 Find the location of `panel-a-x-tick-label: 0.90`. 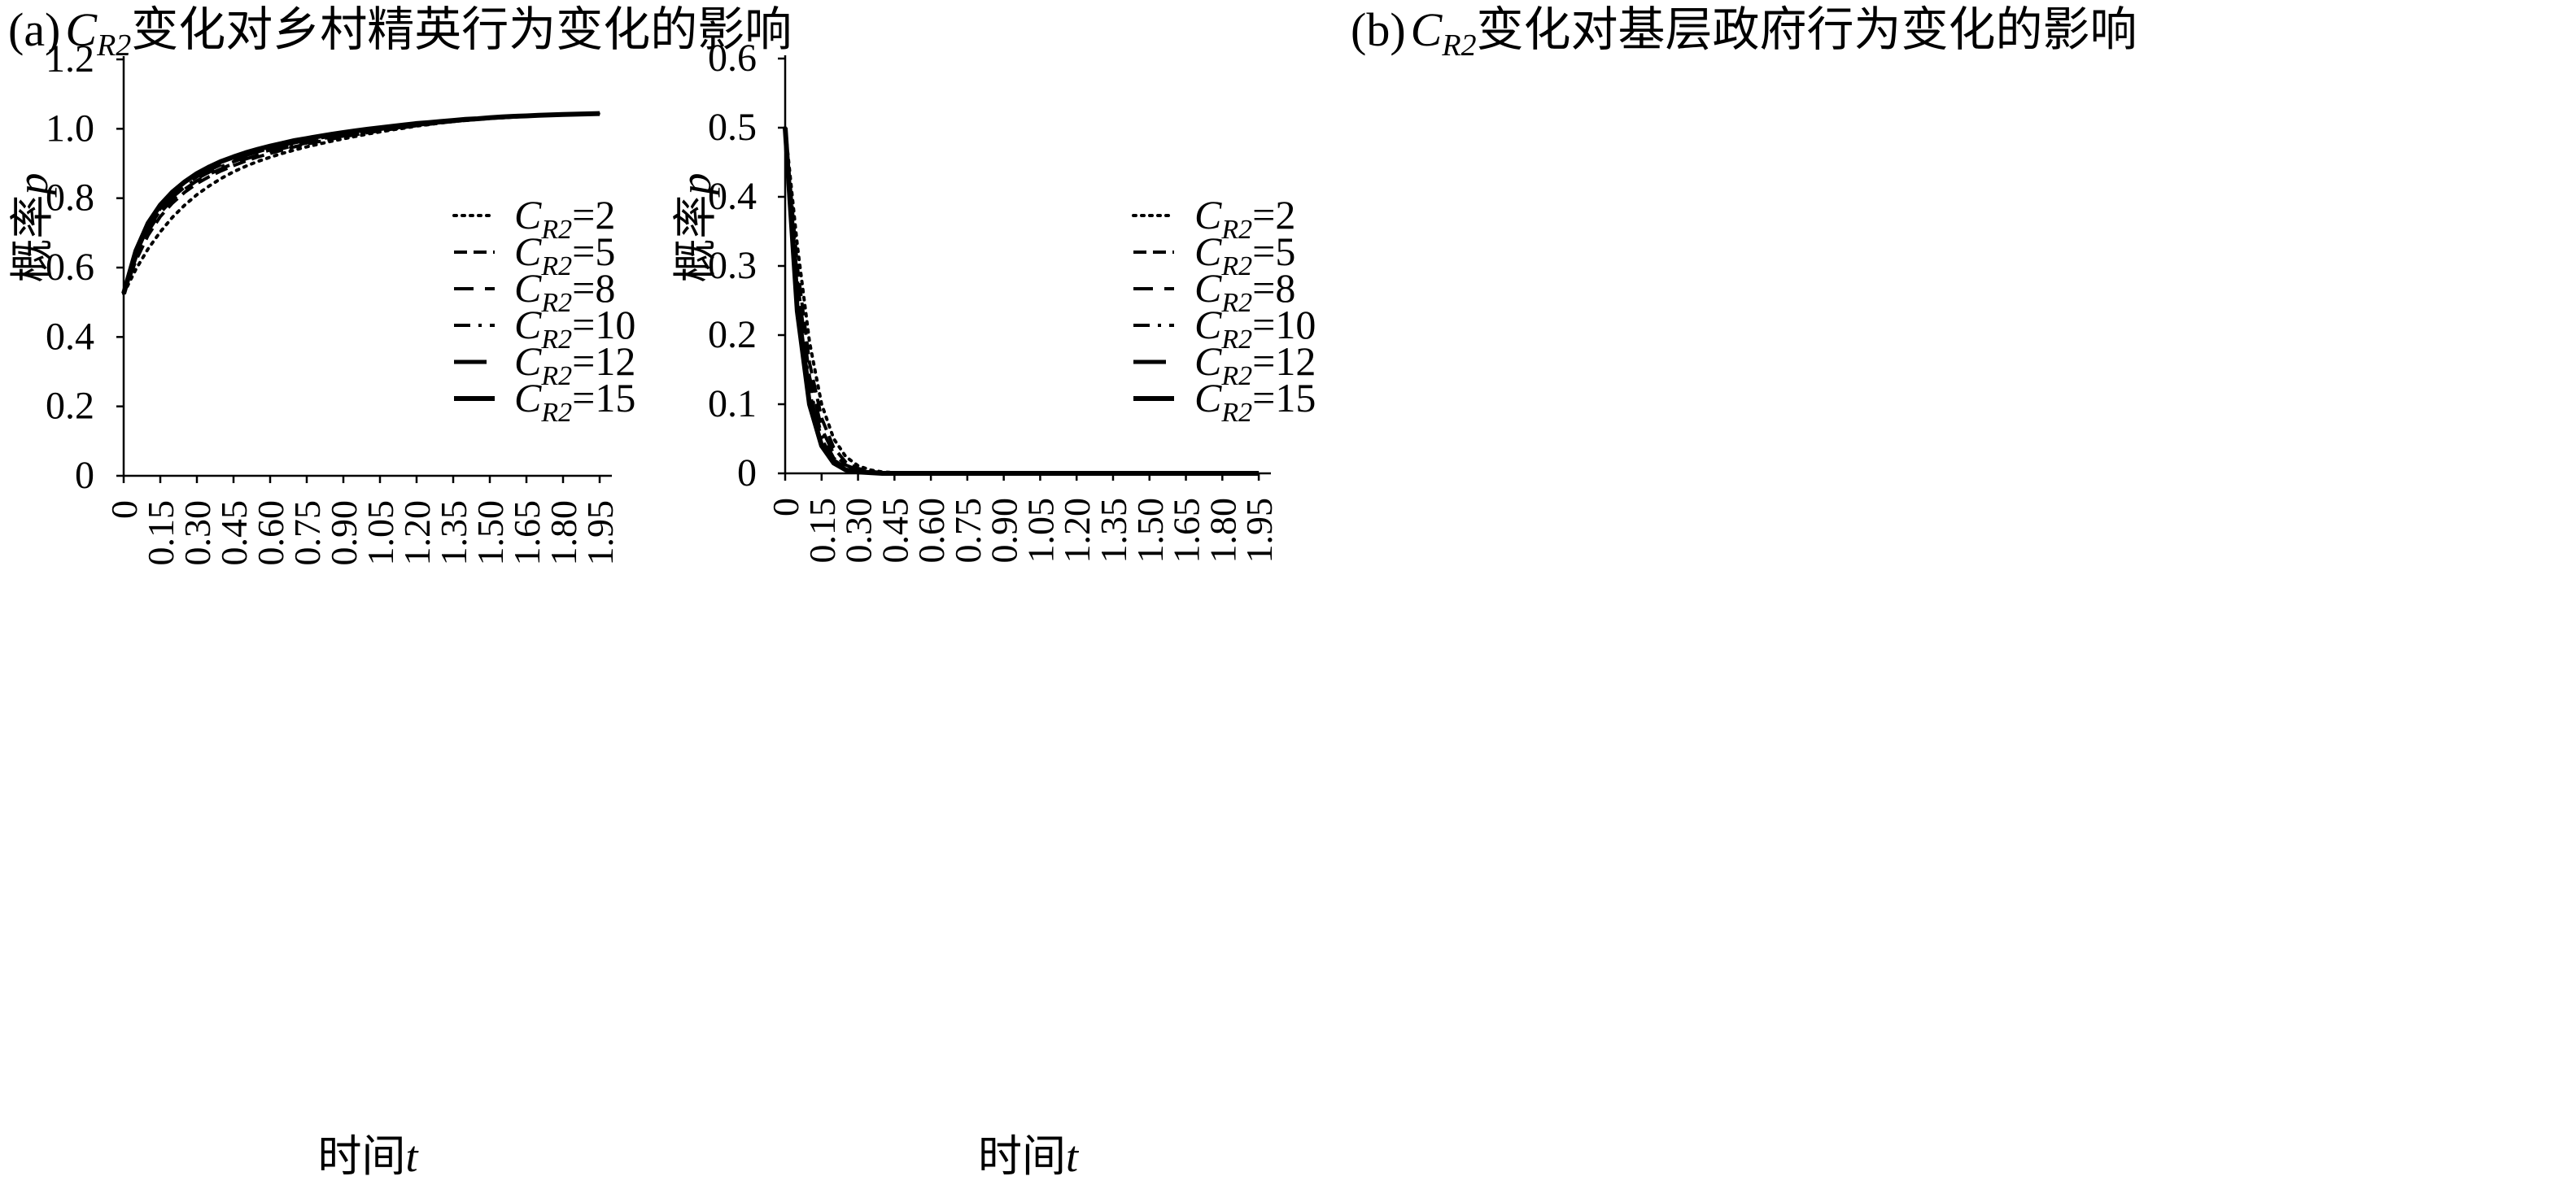

panel-a-x-tick-label: 0.90 is located at coordinates (344, 533).